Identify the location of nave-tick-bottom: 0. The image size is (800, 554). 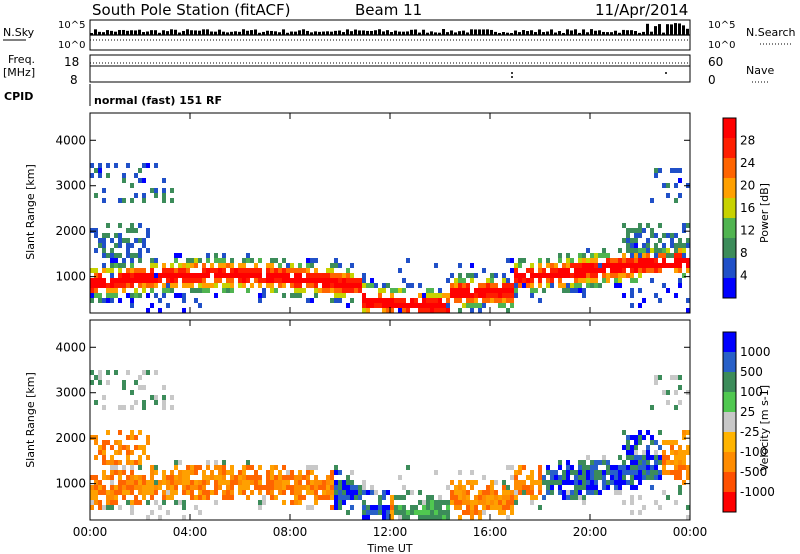
(712, 80).